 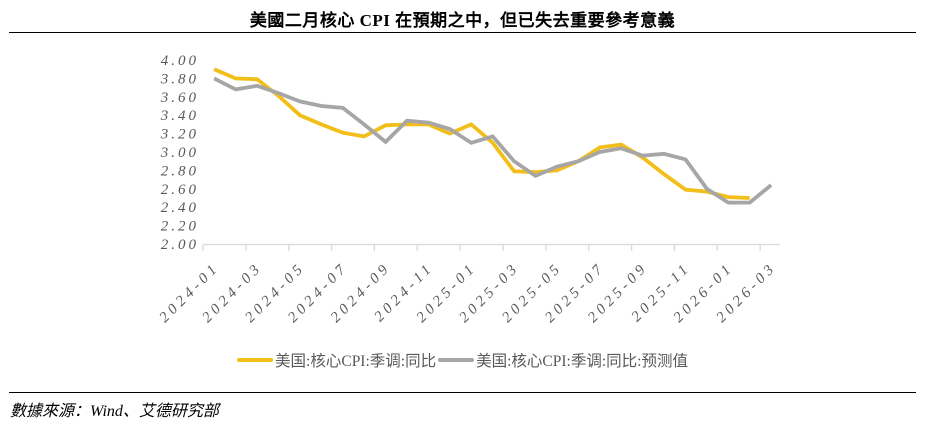 I want to click on legend-swatch-actual, so click(x=255, y=360).